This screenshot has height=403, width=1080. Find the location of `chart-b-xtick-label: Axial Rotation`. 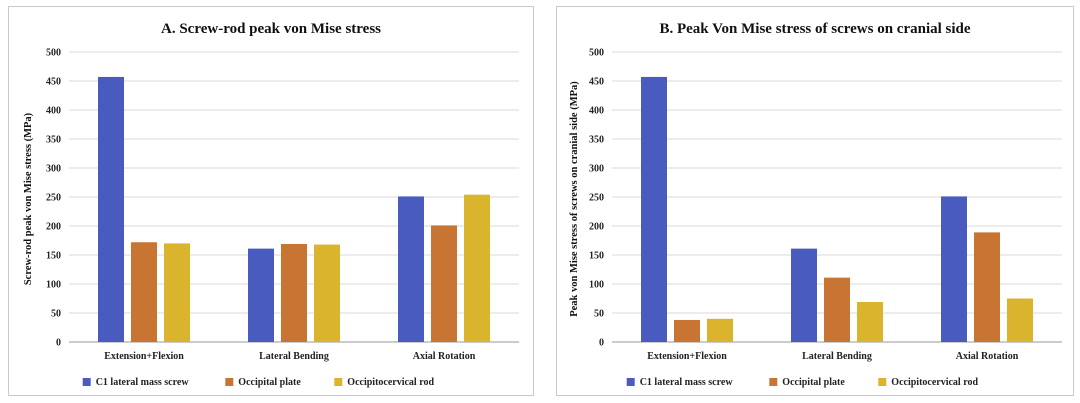

chart-b-xtick-label: Axial Rotation is located at coordinates (987, 356).